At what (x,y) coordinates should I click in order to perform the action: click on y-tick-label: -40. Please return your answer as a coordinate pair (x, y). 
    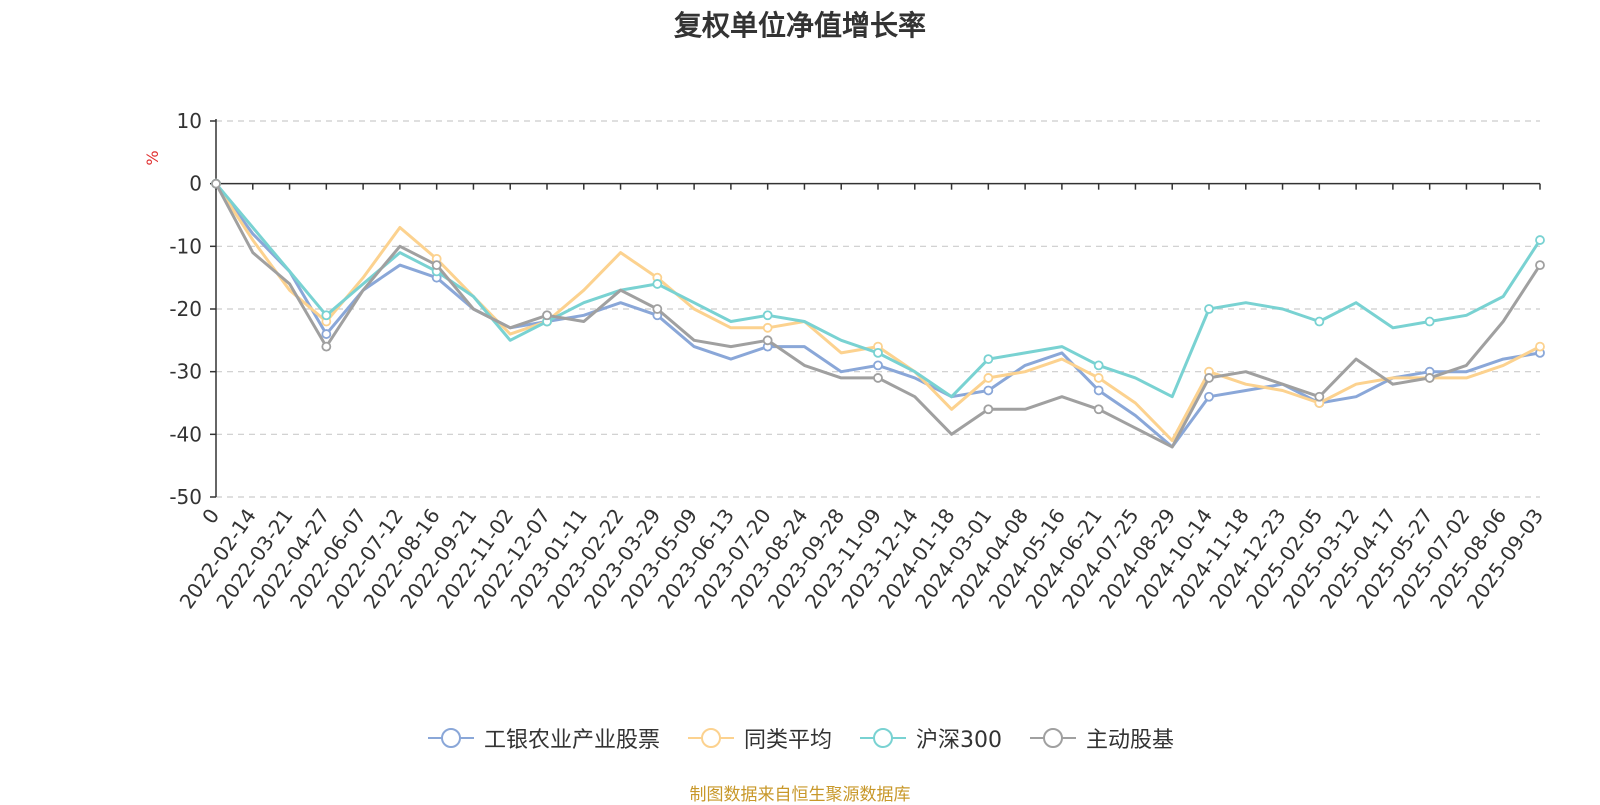
    Looking at the image, I should click on (185, 434).